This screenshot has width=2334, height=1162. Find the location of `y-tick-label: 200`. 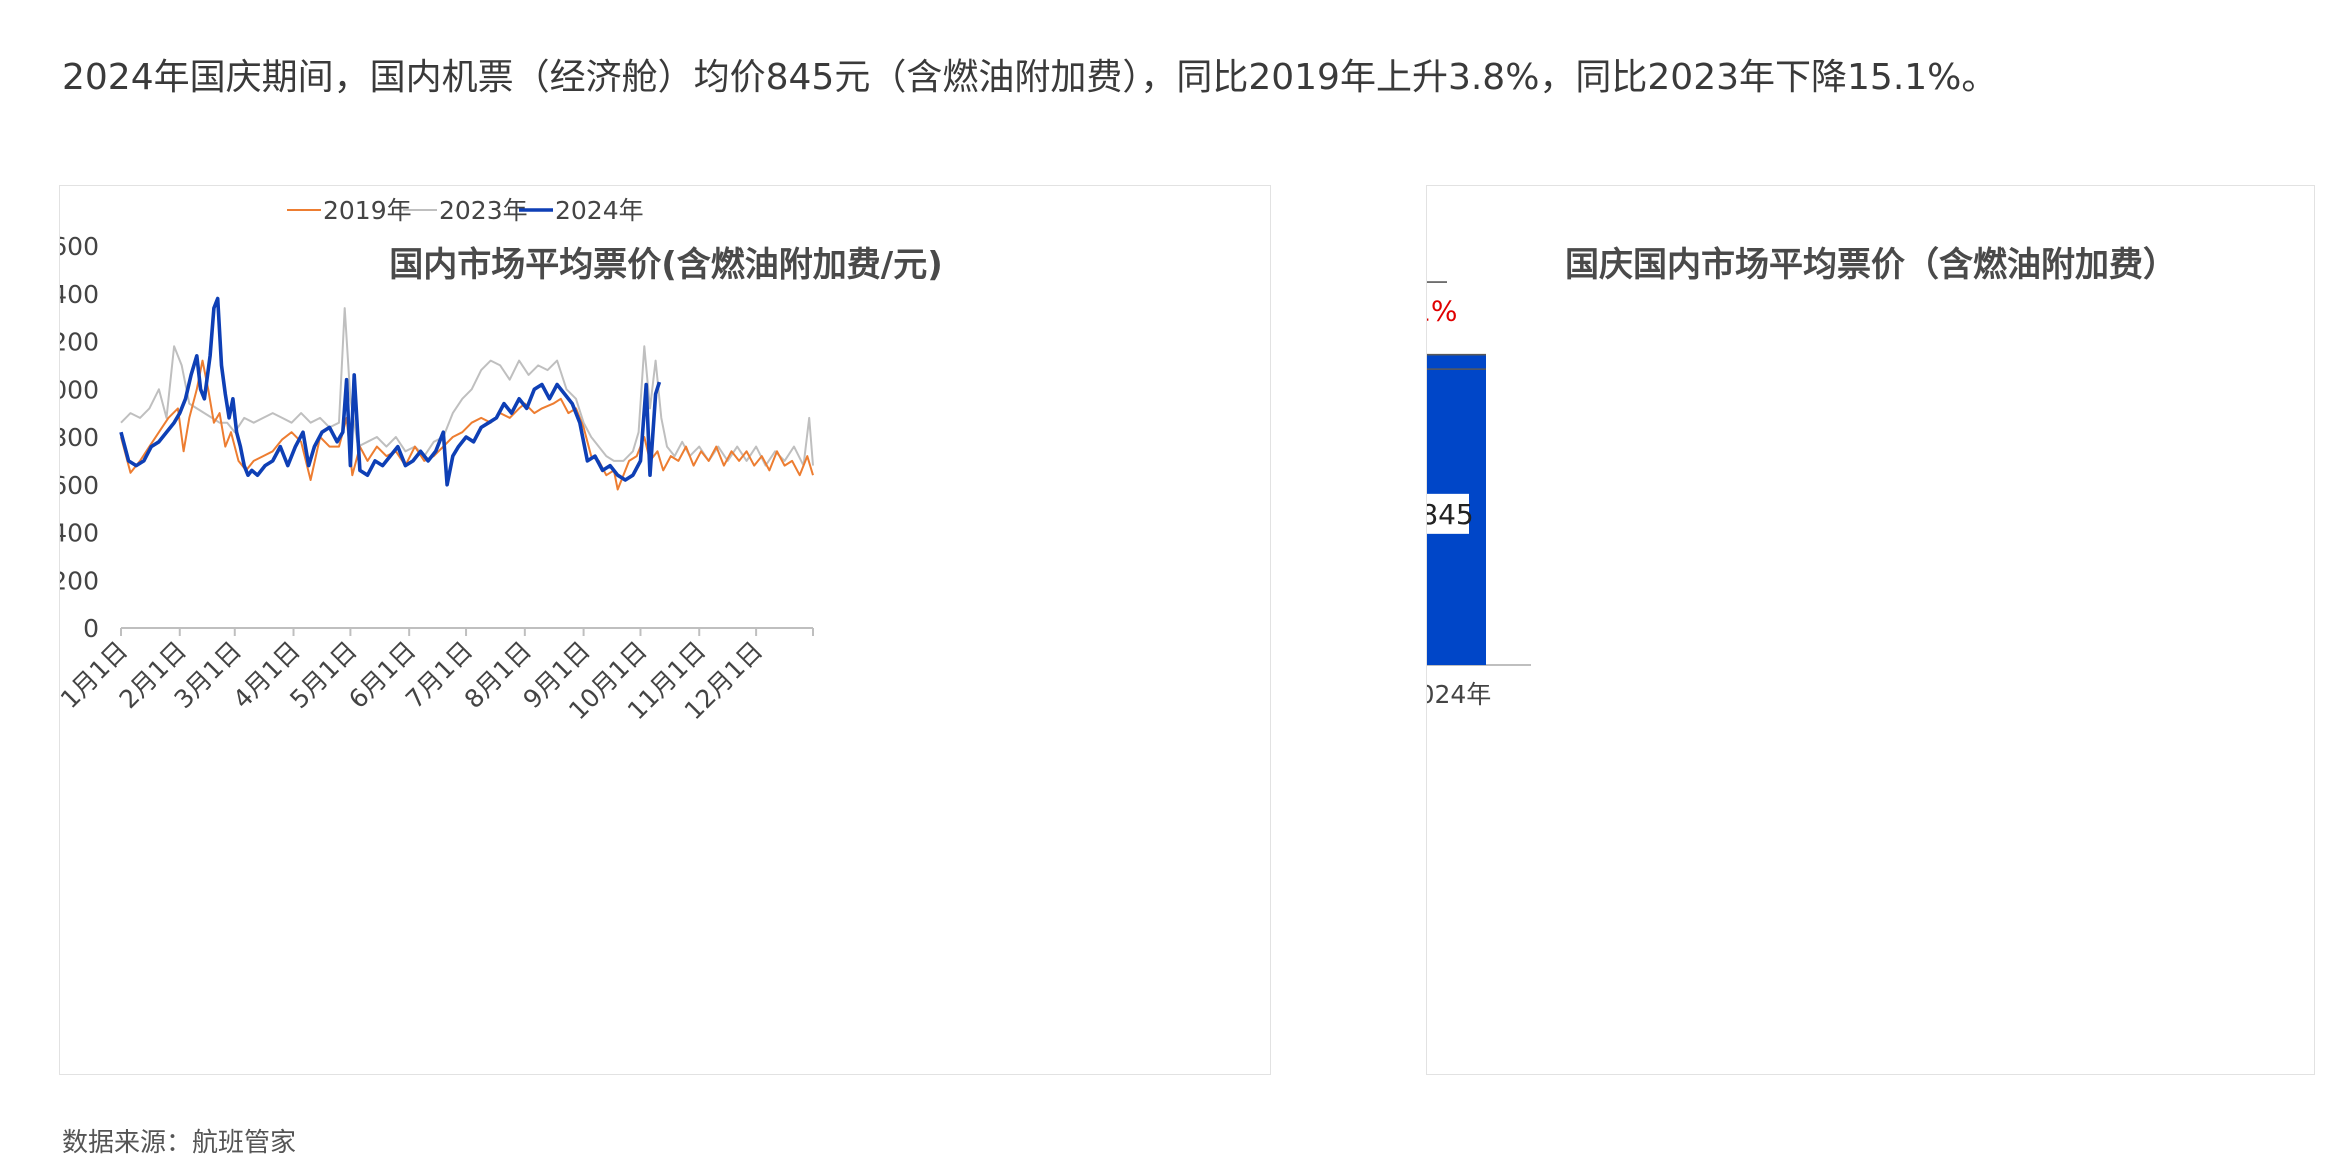

y-tick-label: 200 is located at coordinates (79, 580).